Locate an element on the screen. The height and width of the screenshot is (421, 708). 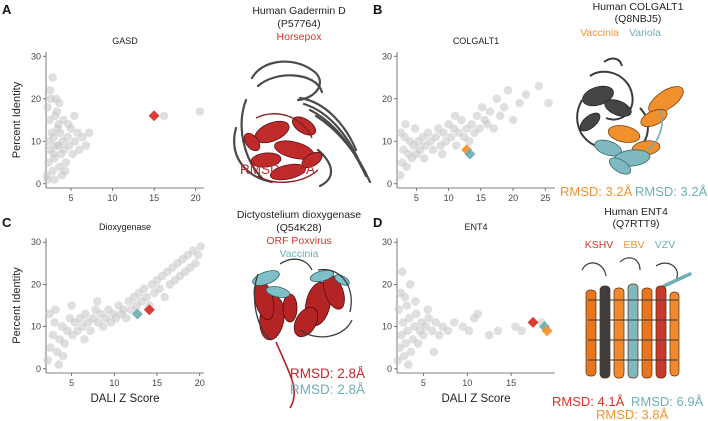
y-tick-label: 10 is located at coordinates (36, 327).